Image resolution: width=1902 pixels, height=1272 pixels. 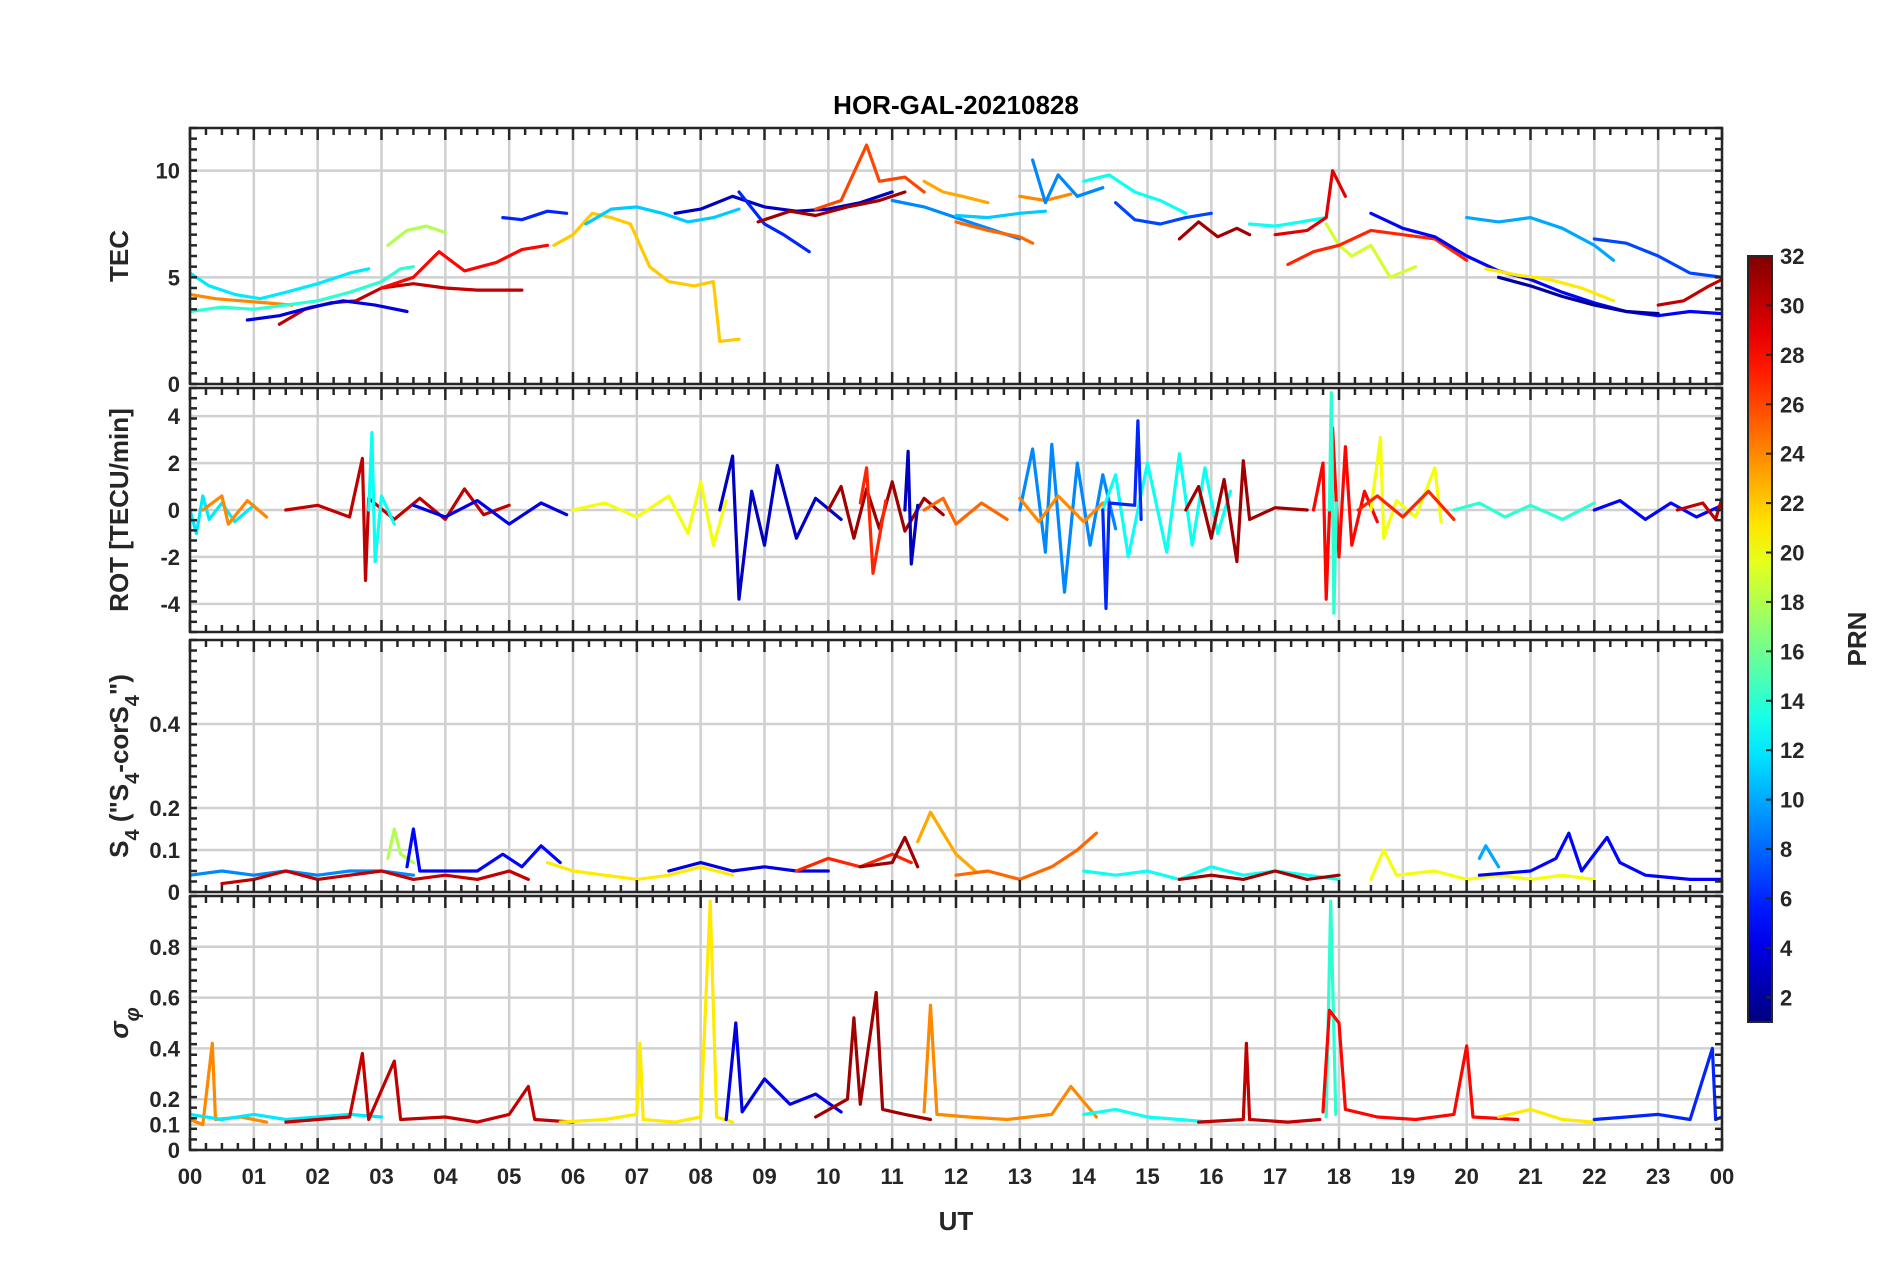 I want to click on tec-y-axis-label: TEC, so click(x=119, y=256).